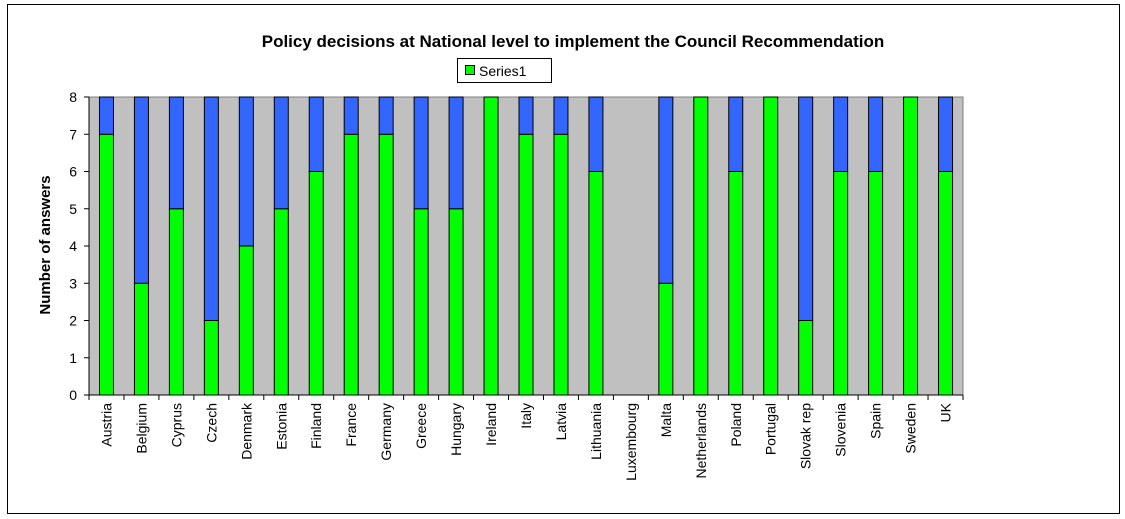  What do you see at coordinates (351, 264) in the screenshot?
I see `bar-green-france` at bounding box center [351, 264].